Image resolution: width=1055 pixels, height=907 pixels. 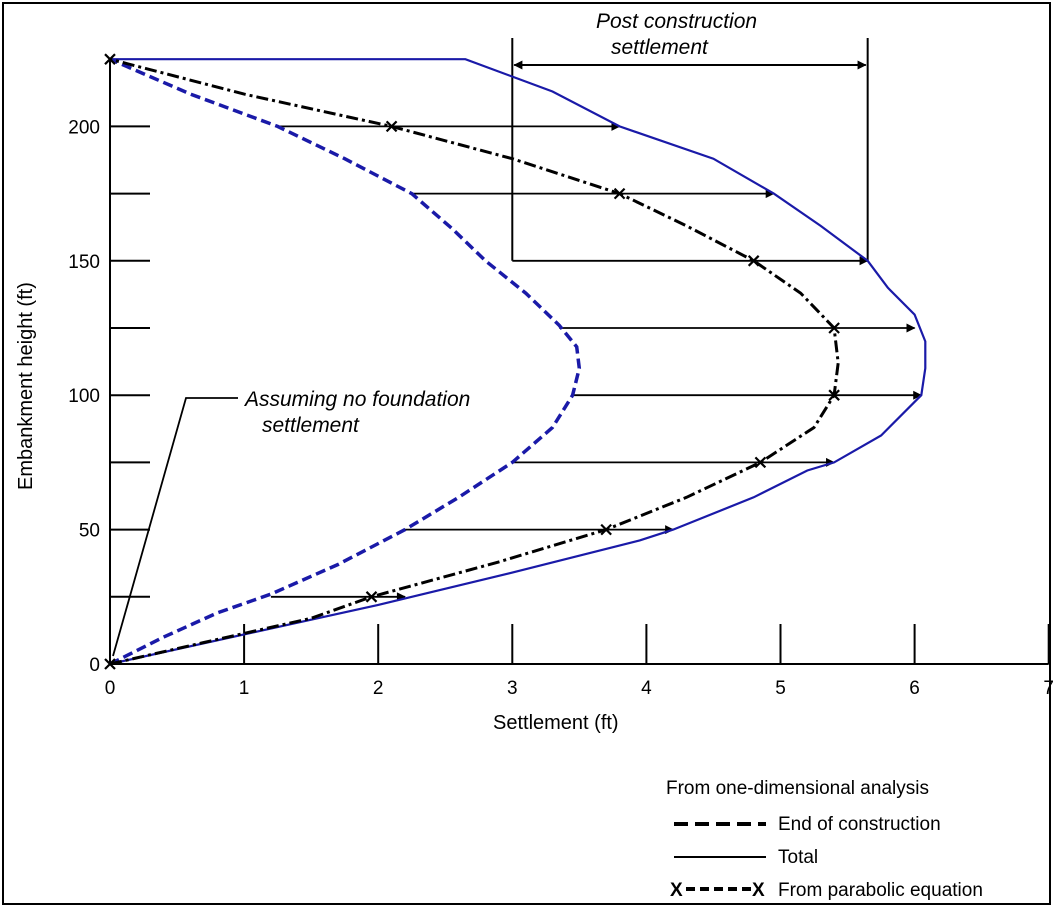 What do you see at coordinates (914, 688) in the screenshot?
I see `x-tick-label: 6` at bounding box center [914, 688].